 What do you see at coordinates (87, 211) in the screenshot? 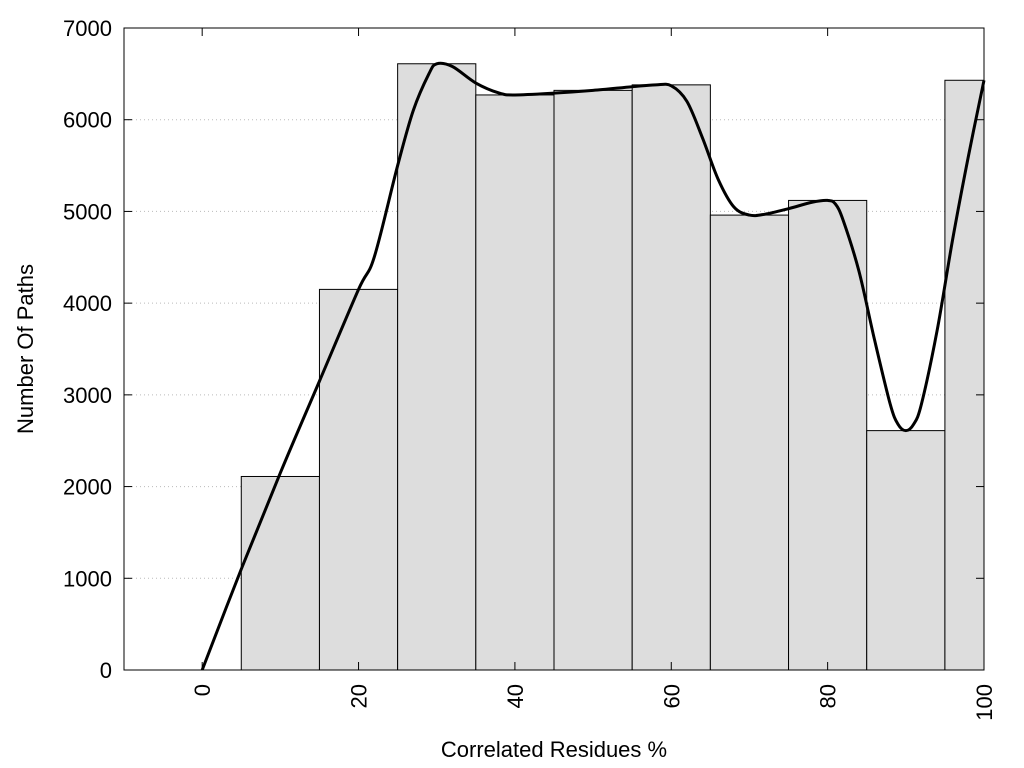
I see `y-tick-label: 5000` at bounding box center [87, 211].